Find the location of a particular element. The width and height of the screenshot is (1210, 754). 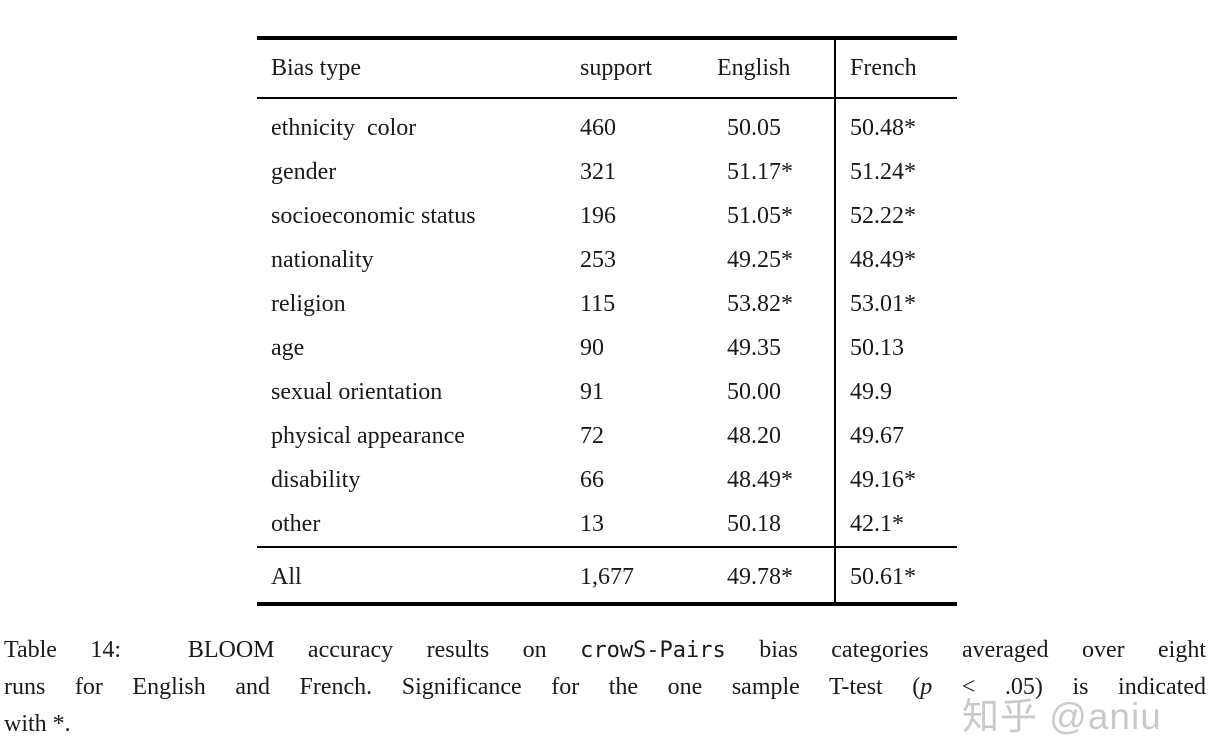

caption-line: with *. is located at coordinates (605, 724).